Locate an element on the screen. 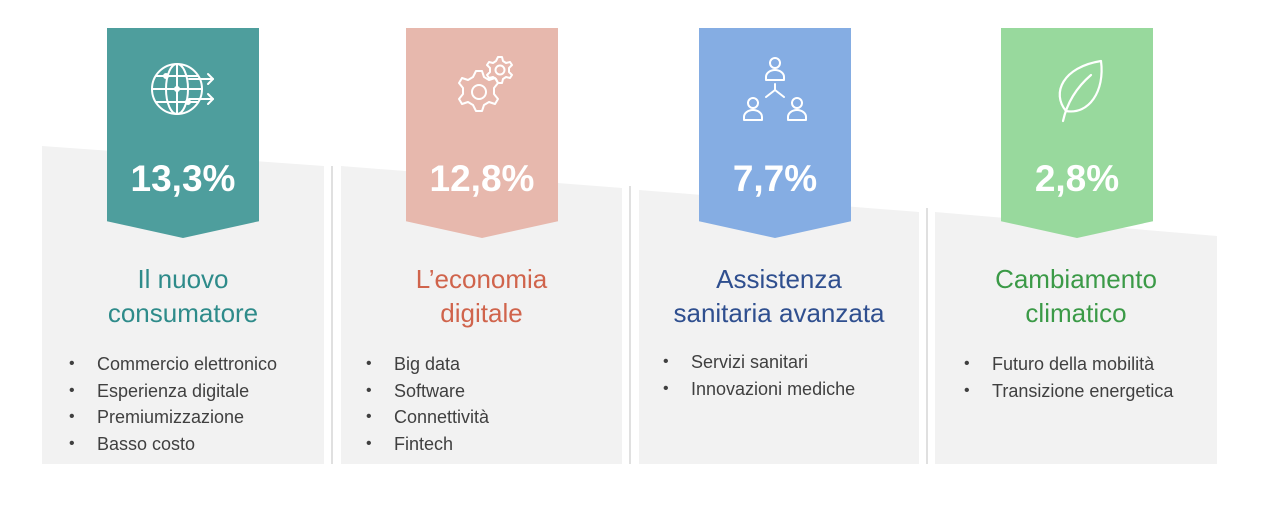  list-item: Futuro della mobilità is located at coordinates (1068, 364).